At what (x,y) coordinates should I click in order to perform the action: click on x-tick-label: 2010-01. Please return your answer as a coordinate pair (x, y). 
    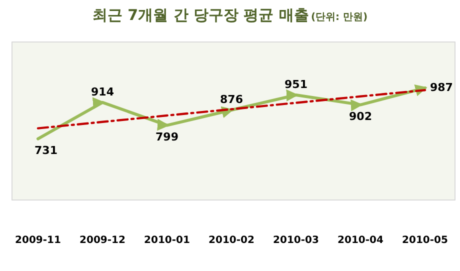
    Looking at the image, I should click on (167, 240).